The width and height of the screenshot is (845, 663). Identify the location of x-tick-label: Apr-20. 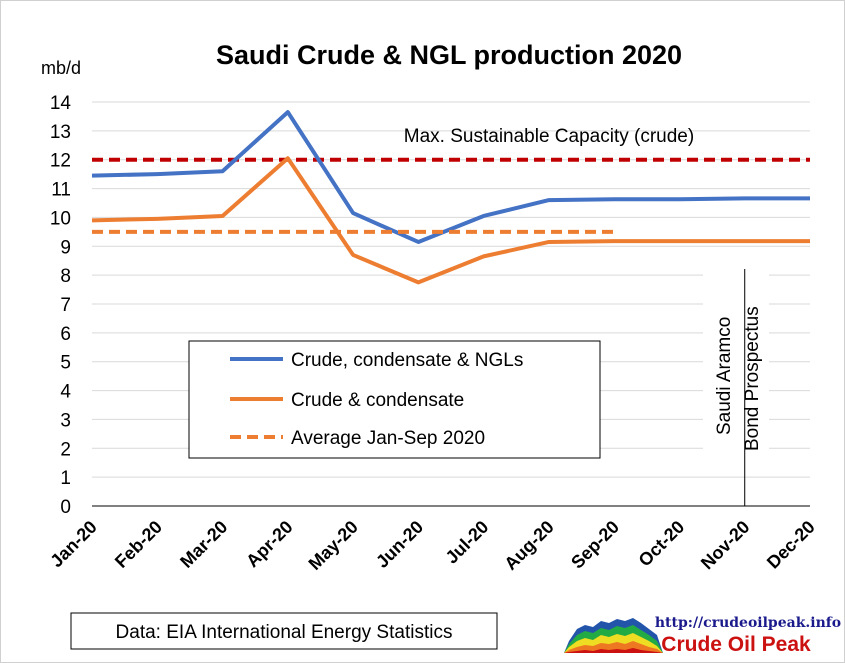
(269, 544).